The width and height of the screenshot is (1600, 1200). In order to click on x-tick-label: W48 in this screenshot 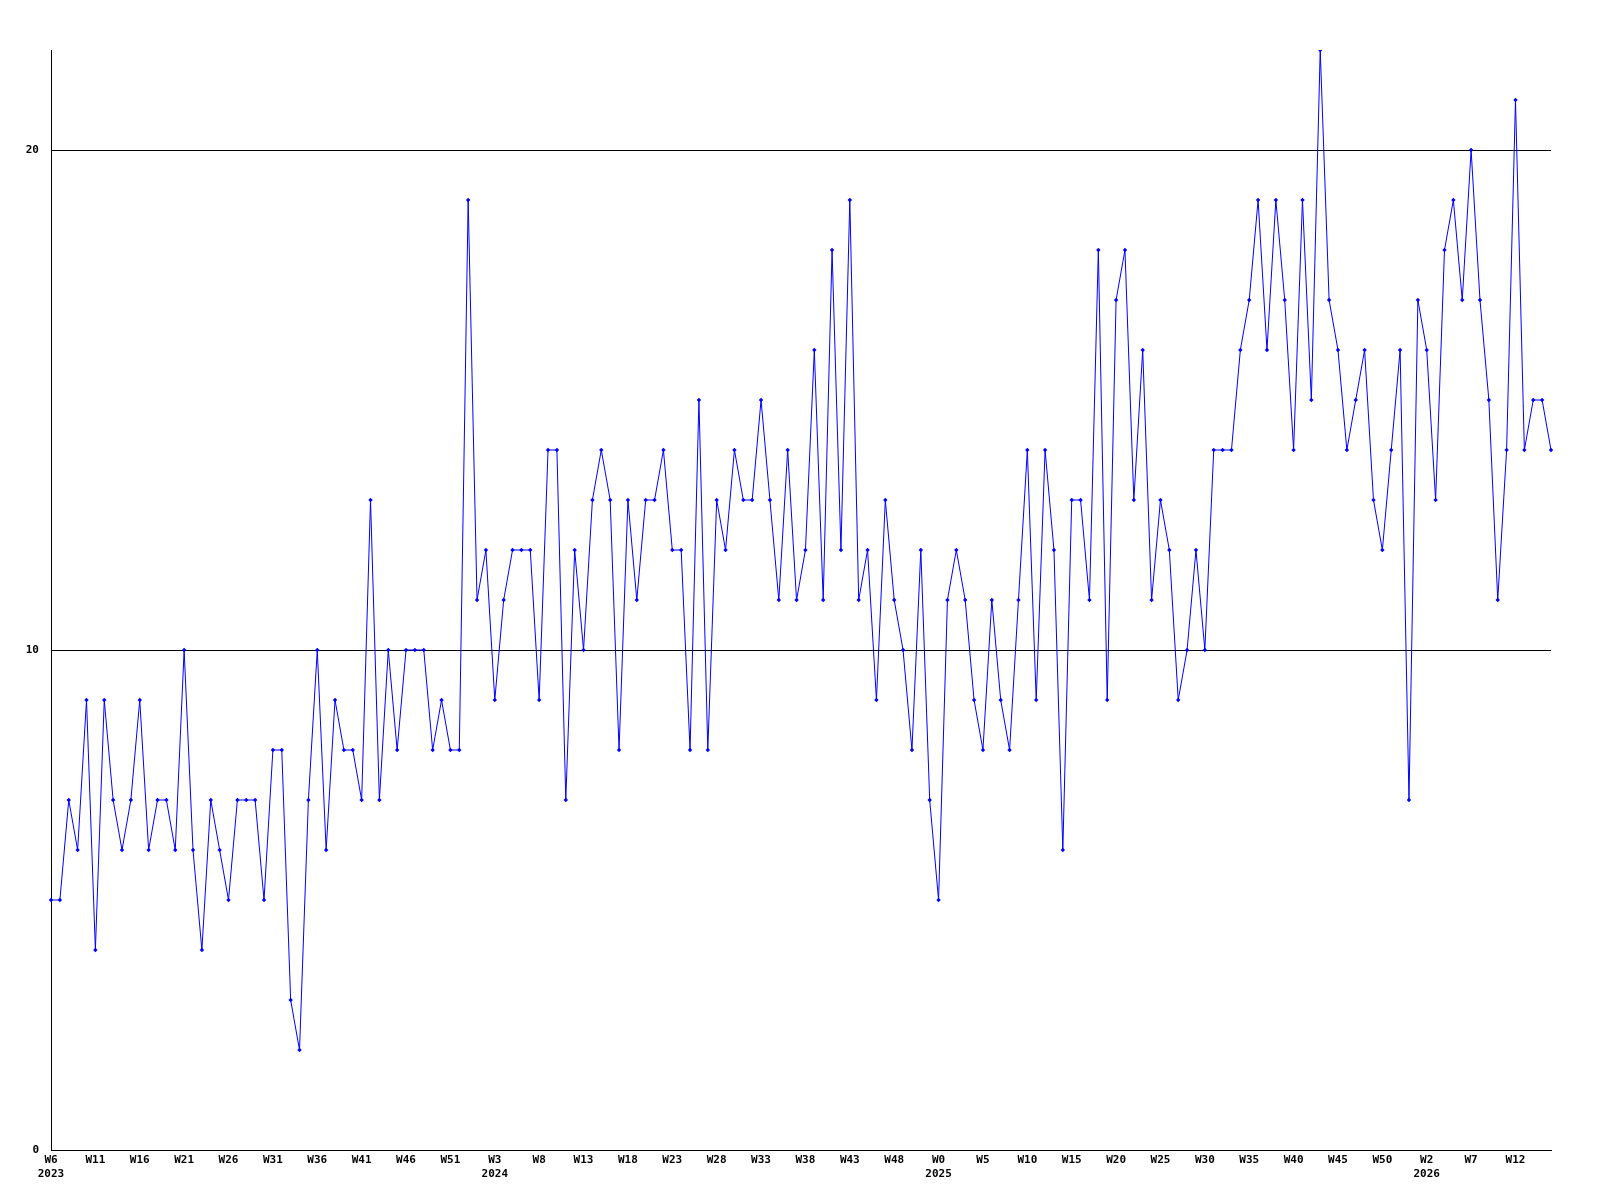, I will do `click(894, 1160)`.